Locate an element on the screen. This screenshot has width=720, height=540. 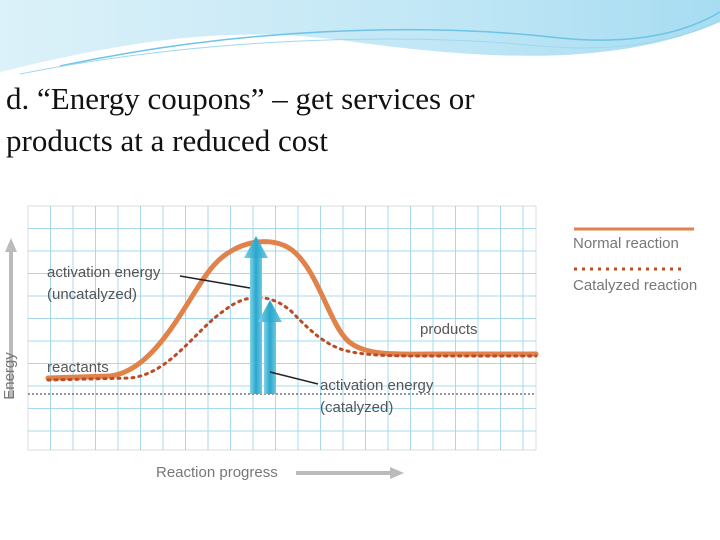
header-wave-line is located at coordinates (389, 39).